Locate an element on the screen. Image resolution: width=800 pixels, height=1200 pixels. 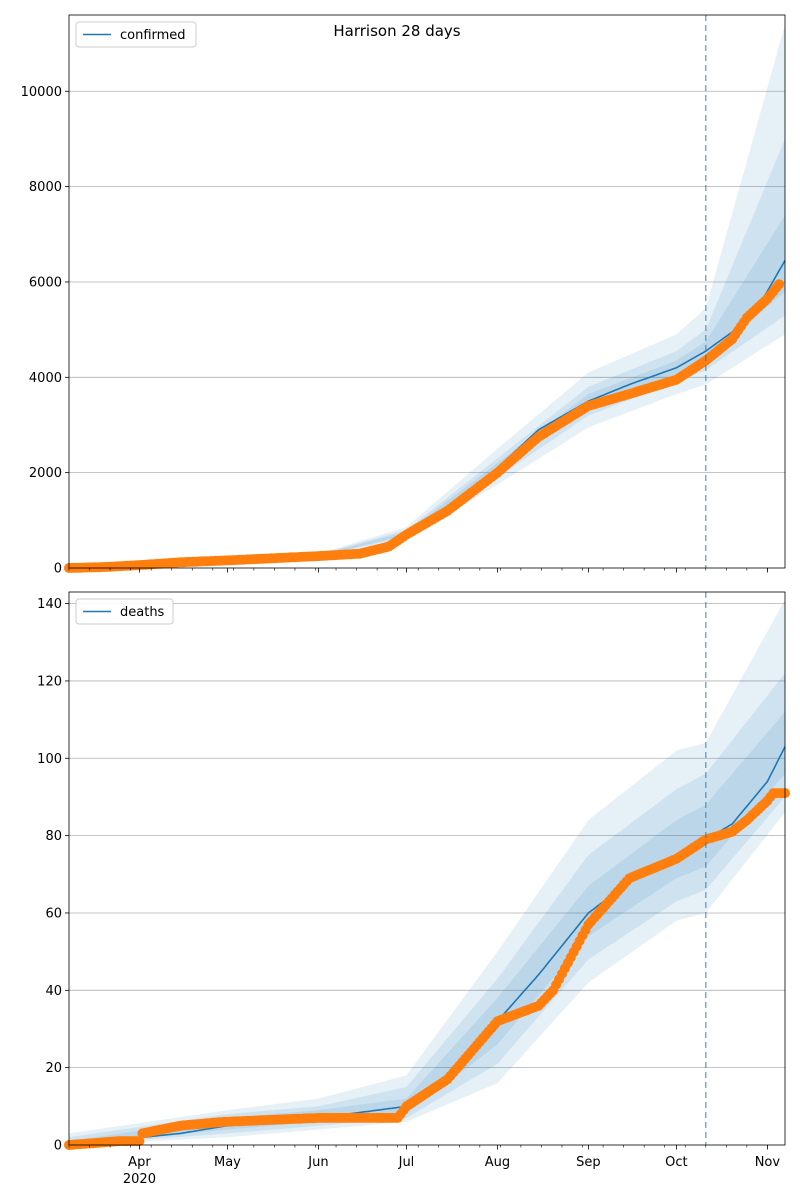
x-tick-label: Jul is located at coordinates (406, 1162).